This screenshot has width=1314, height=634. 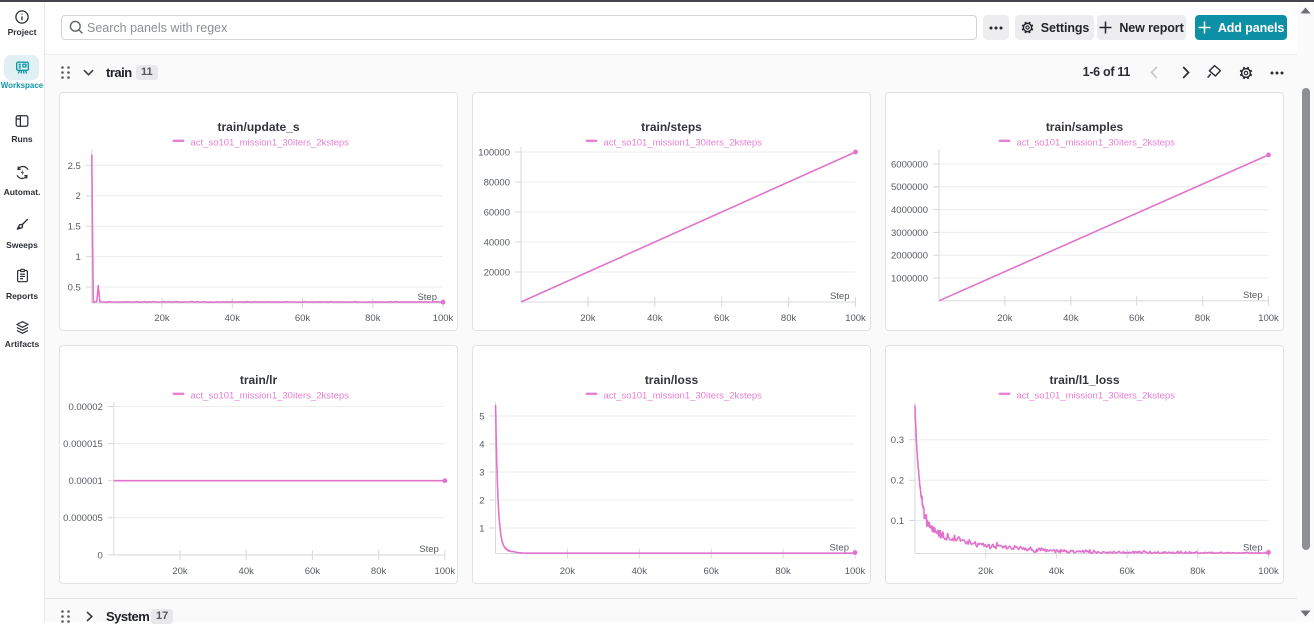 I want to click on svg-text: 6000000, so click(x=909, y=164).